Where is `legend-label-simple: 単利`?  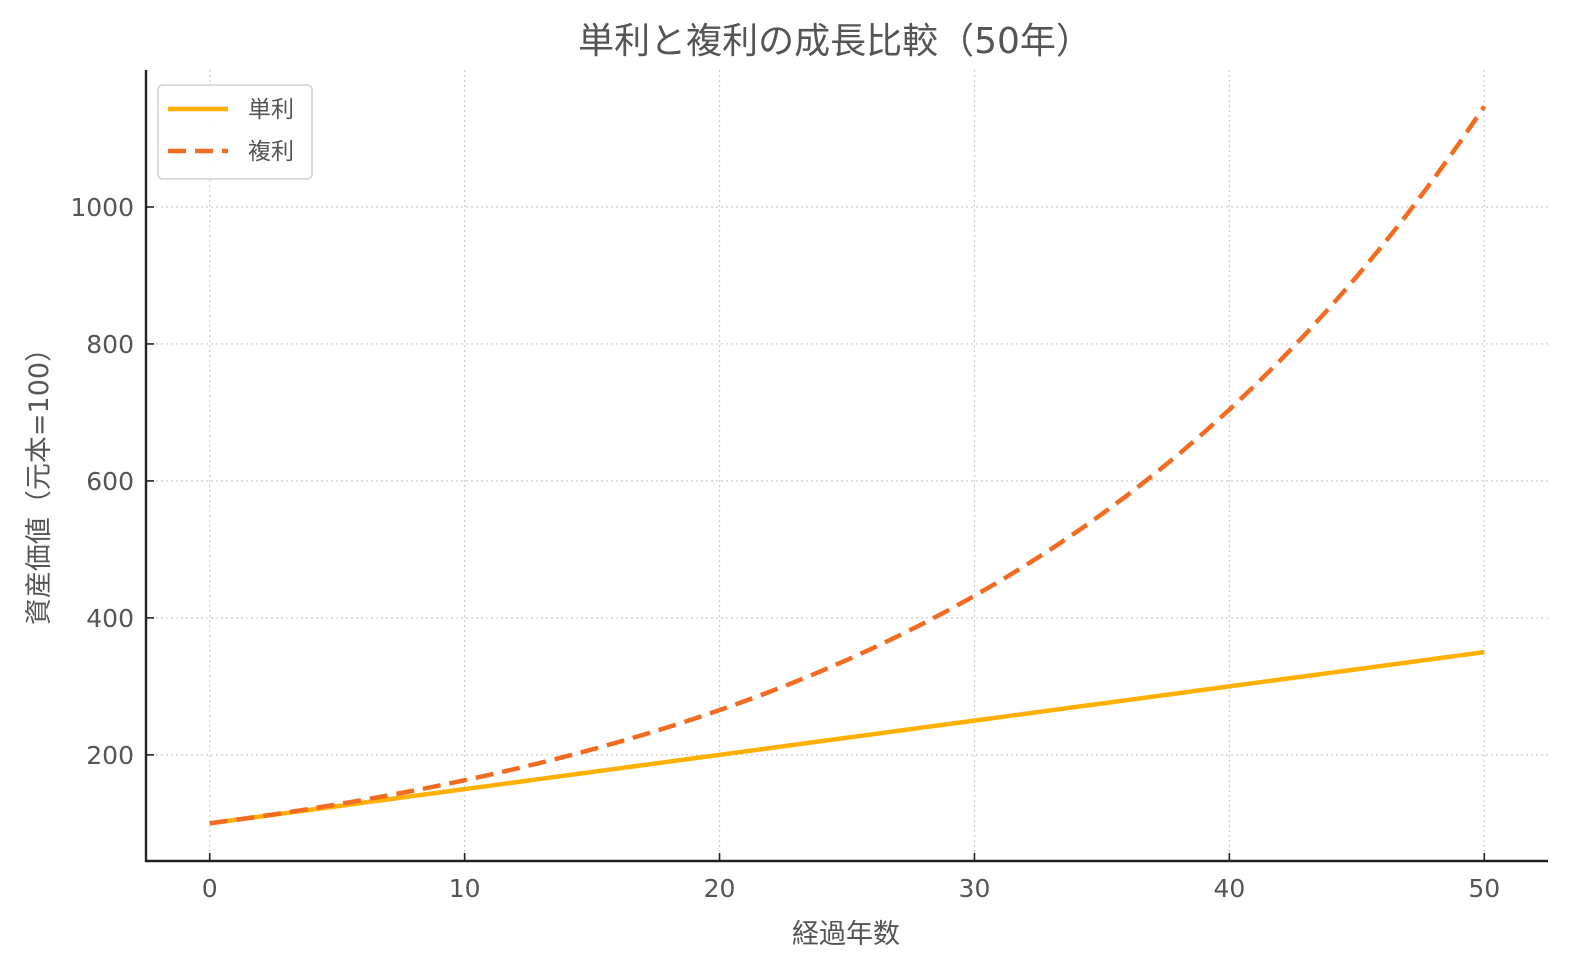 legend-label-simple: 単利 is located at coordinates (271, 110).